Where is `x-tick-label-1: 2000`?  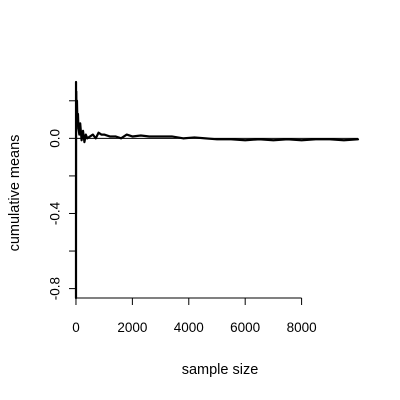
x-tick-label-1: 2000 is located at coordinates (132, 327).